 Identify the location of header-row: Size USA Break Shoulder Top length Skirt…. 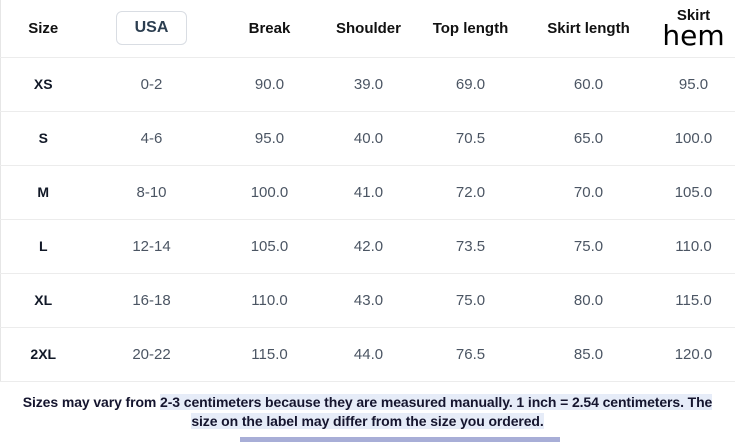
(367, 29).